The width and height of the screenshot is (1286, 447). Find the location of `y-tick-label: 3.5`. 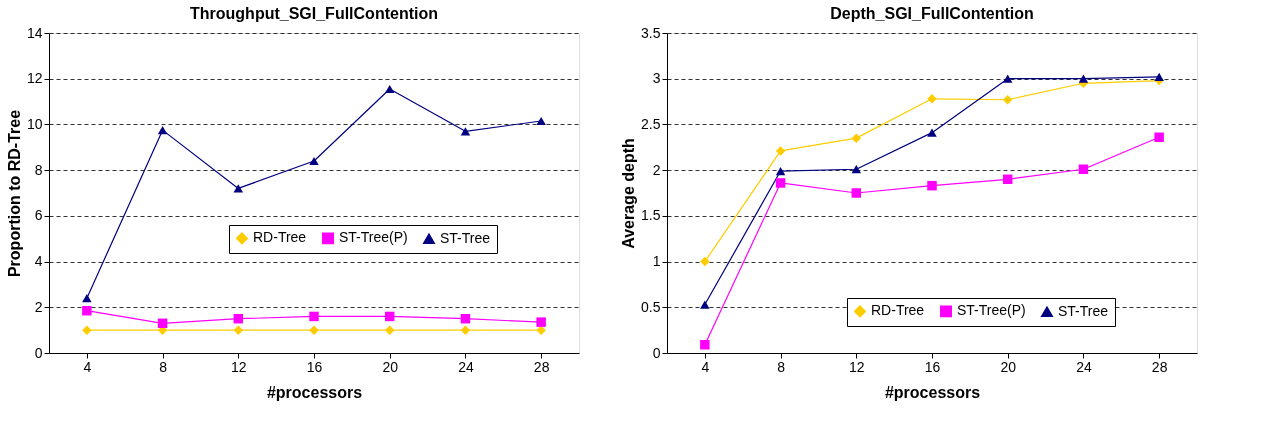

y-tick-label: 3.5 is located at coordinates (651, 32).